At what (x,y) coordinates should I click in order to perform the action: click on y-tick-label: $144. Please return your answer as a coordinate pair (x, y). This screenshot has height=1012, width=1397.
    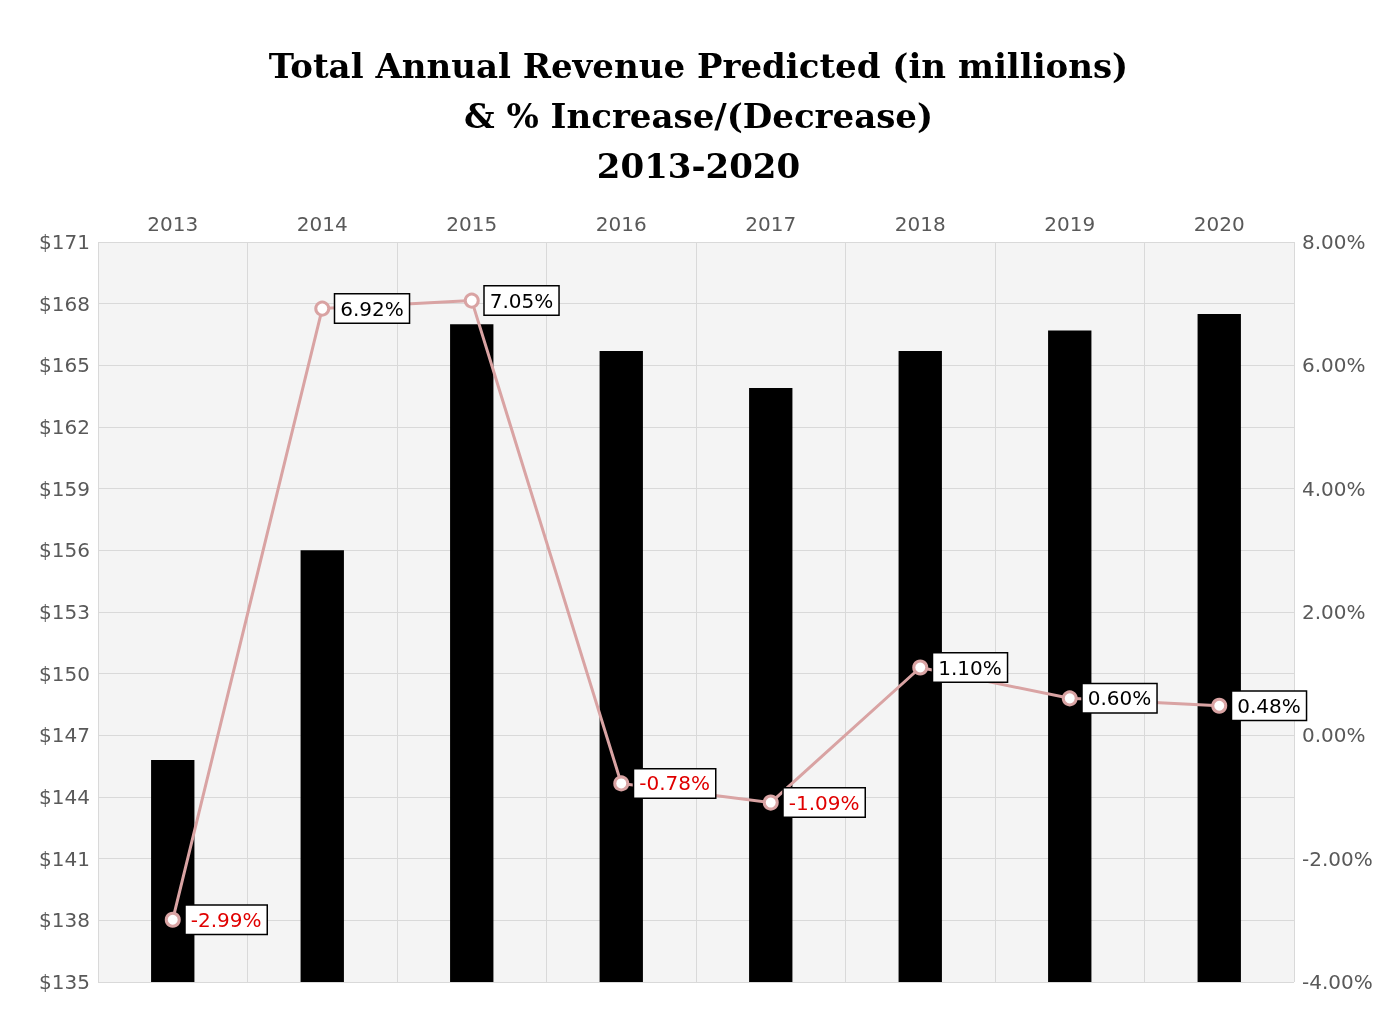
    Looking at the image, I should click on (64, 797).